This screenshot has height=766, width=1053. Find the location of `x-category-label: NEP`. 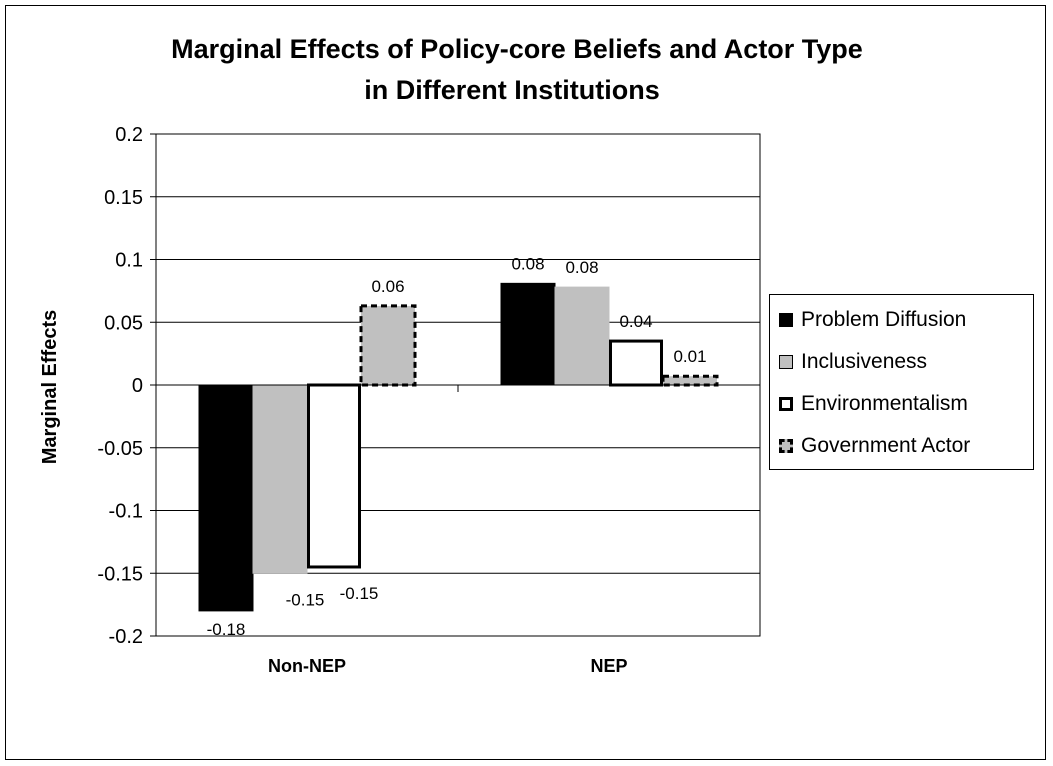

x-category-label: NEP is located at coordinates (608, 666).